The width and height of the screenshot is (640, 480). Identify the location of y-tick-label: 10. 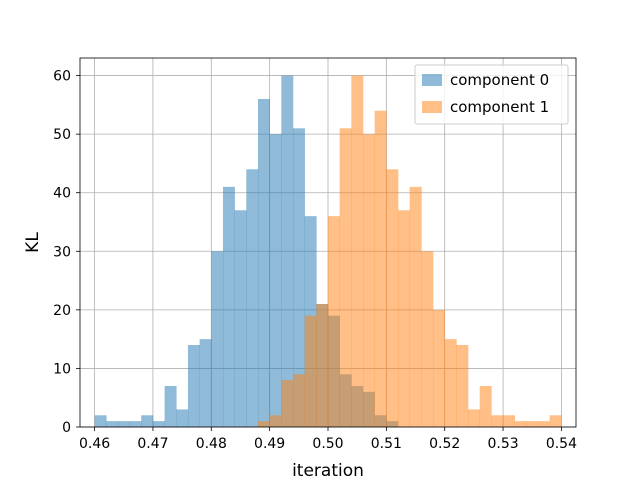
(62, 369).